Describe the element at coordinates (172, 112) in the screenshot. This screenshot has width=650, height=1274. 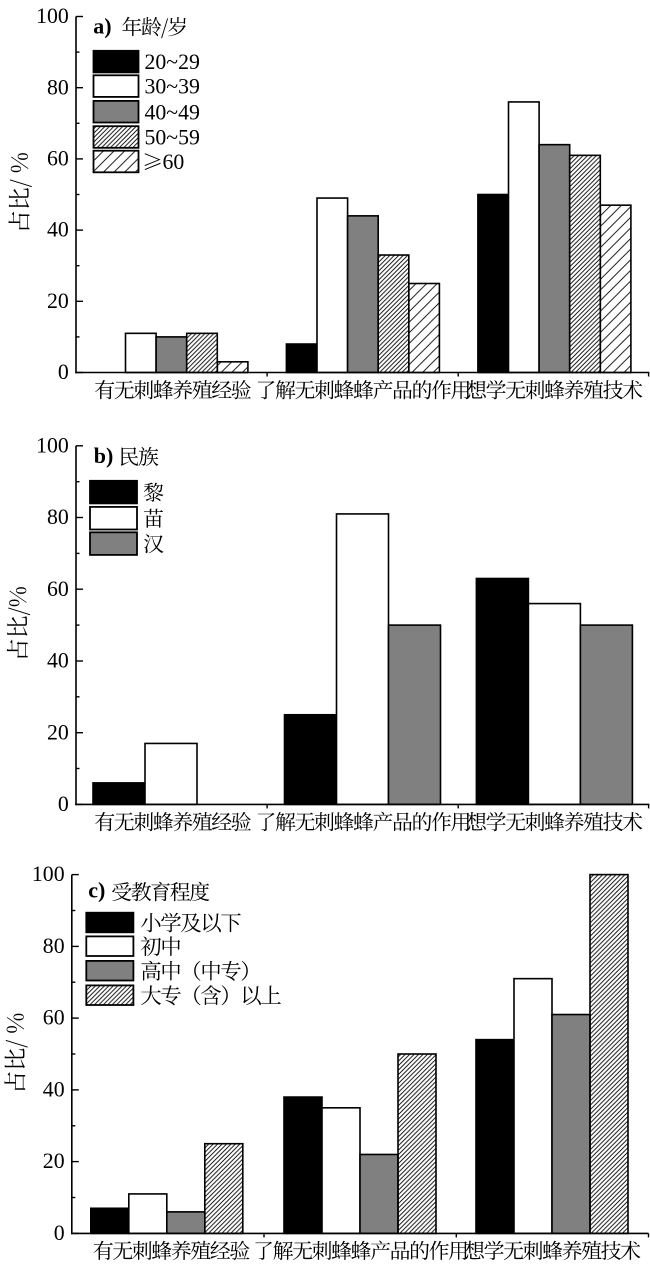
I see `svg-text: 40~49` at that location.